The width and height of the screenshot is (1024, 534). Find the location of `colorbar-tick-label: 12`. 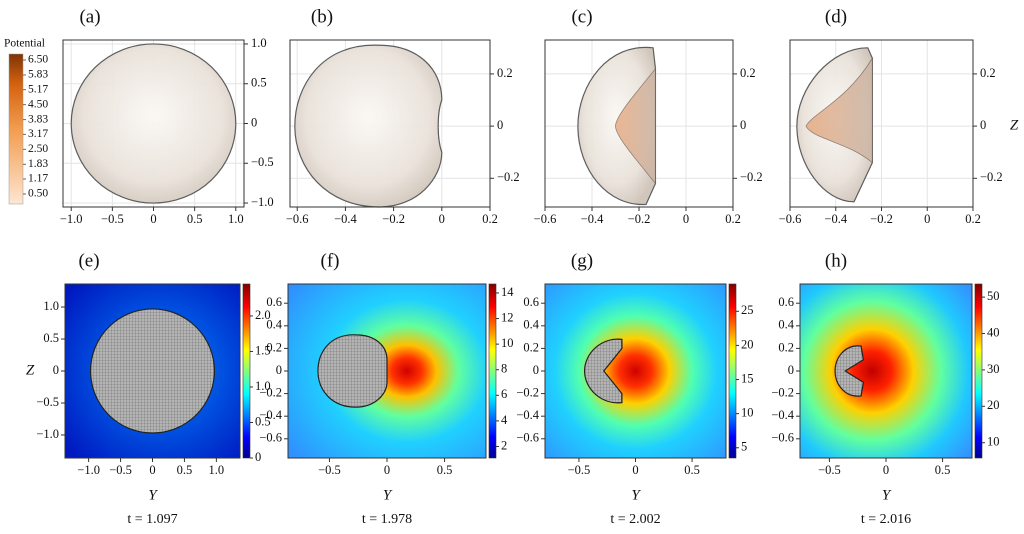

colorbar-tick-label: 12 is located at coordinates (507, 317).